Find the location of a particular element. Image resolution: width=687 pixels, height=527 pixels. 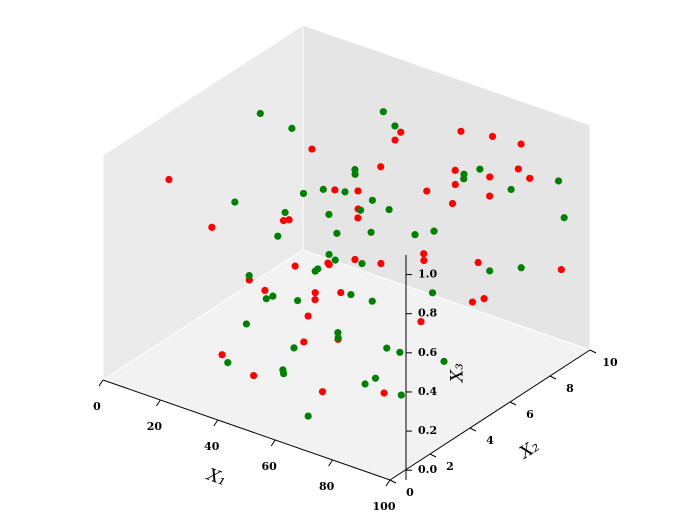

z-tick-label: 0.6 is located at coordinates (427, 352).